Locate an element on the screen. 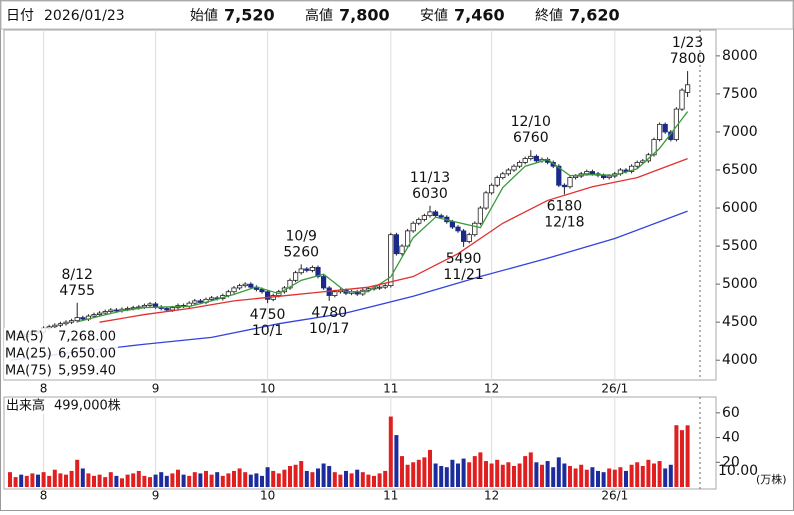  y-tick-label: 6500 is located at coordinates (740, 170).